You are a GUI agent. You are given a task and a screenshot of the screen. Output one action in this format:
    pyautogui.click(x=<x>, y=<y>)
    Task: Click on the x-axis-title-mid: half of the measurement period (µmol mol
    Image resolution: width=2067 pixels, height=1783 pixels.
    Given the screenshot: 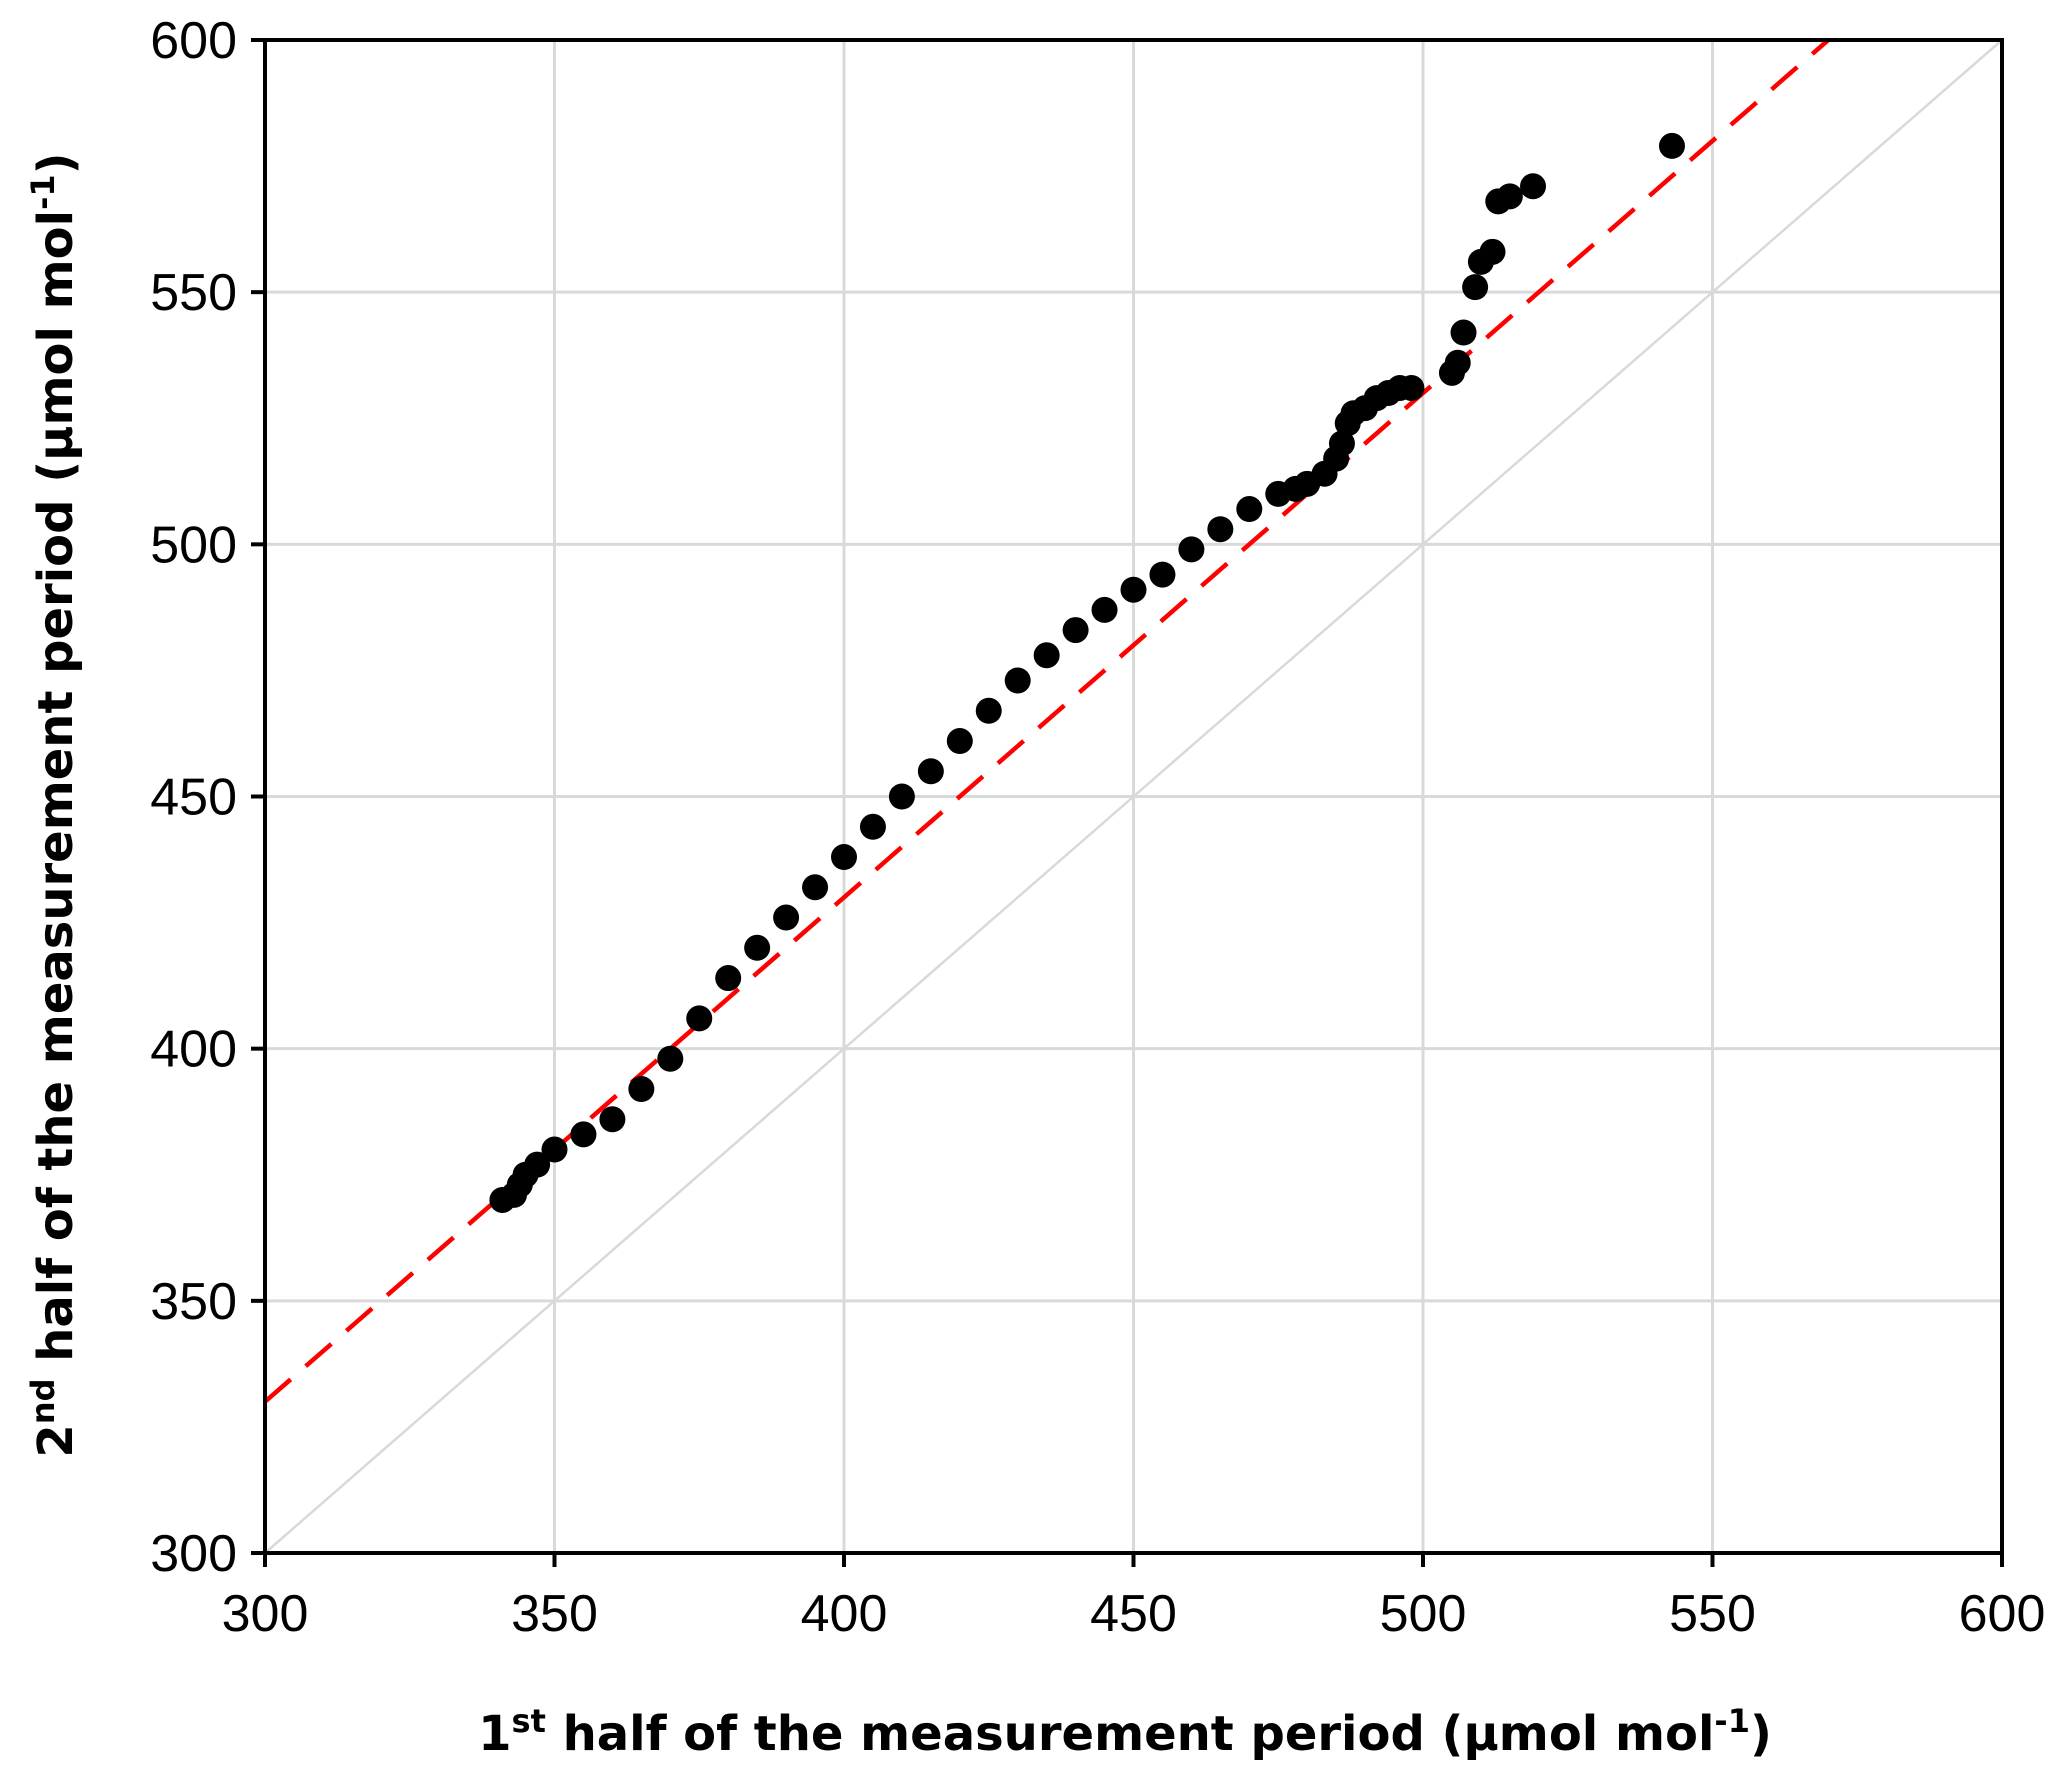 What is the action you would take?
    pyautogui.click(x=1130, y=1734)
    